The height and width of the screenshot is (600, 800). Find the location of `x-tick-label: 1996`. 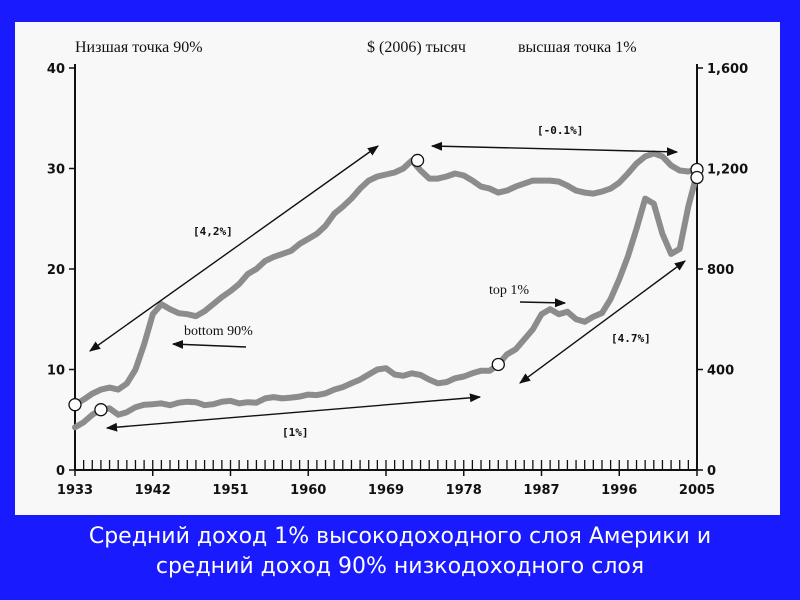

x-tick-label: 1996 is located at coordinates (619, 490).